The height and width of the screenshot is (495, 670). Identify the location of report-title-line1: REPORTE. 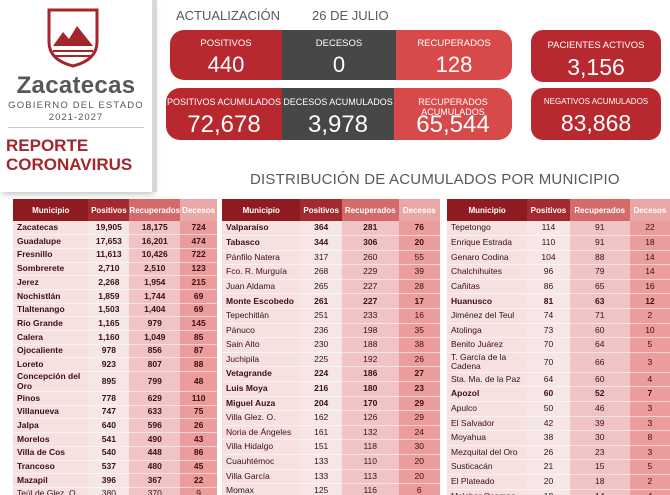
(47, 145).